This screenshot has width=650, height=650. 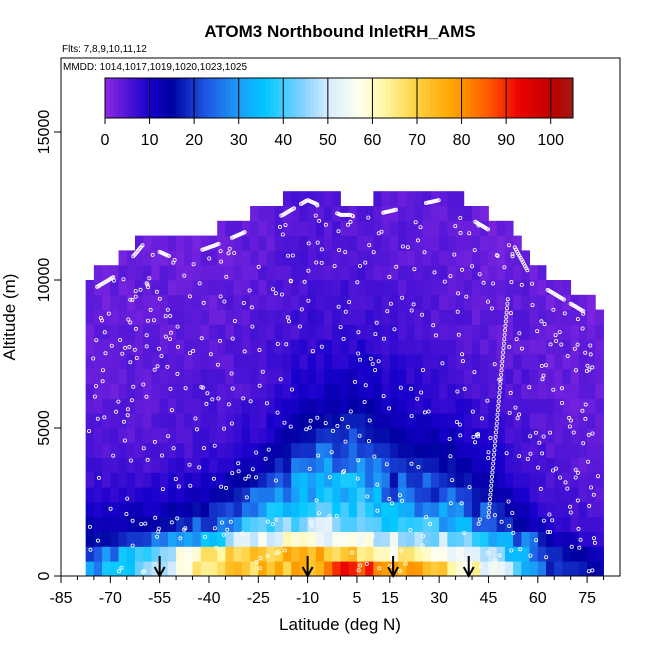 What do you see at coordinates (538, 598) in the screenshot?
I see `x-tick-label: 60` at bounding box center [538, 598].